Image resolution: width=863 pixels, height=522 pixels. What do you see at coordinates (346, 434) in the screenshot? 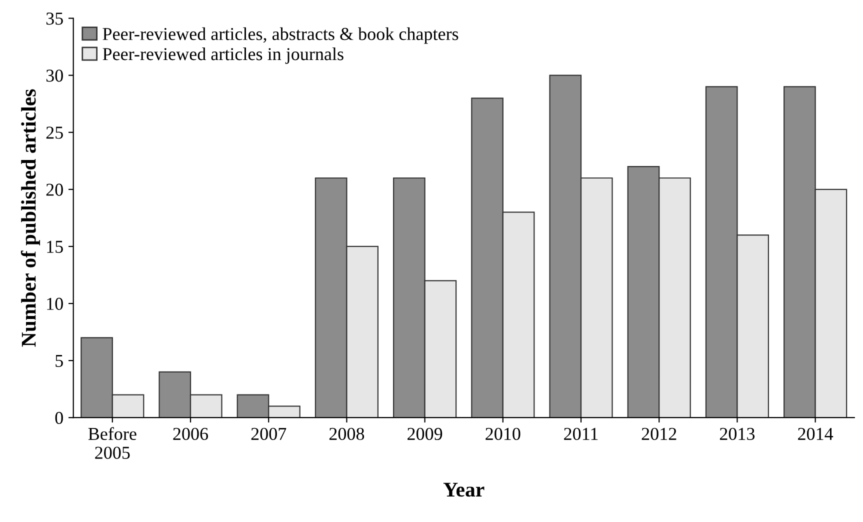
I see `x-tick-label: 2008` at bounding box center [346, 434].